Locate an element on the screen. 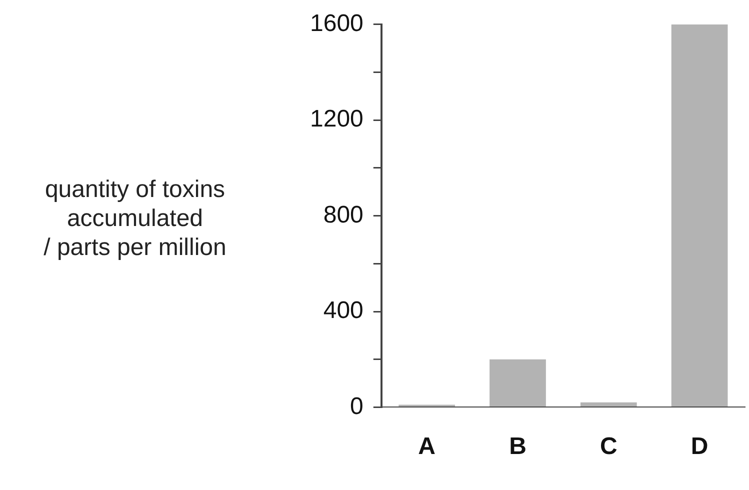 The image size is (749, 490). y-axis-title: quantity of toxins accumulated / parts per million is located at coordinates (135, 218).